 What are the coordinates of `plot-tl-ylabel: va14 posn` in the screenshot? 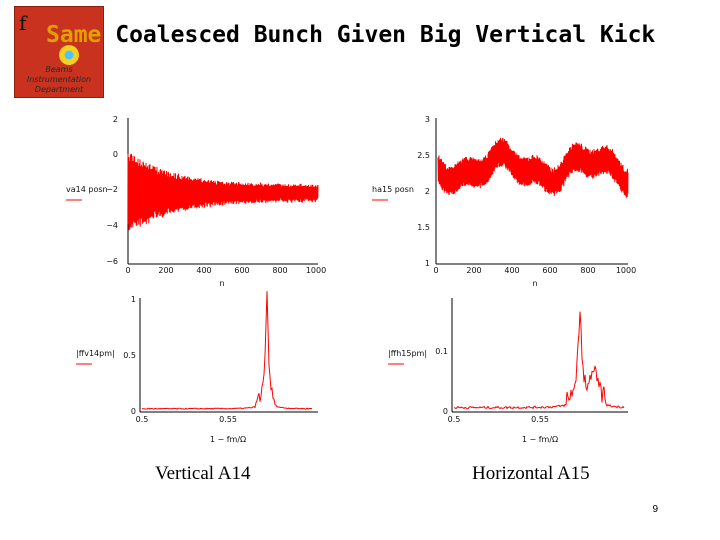 It's located at (87, 189).